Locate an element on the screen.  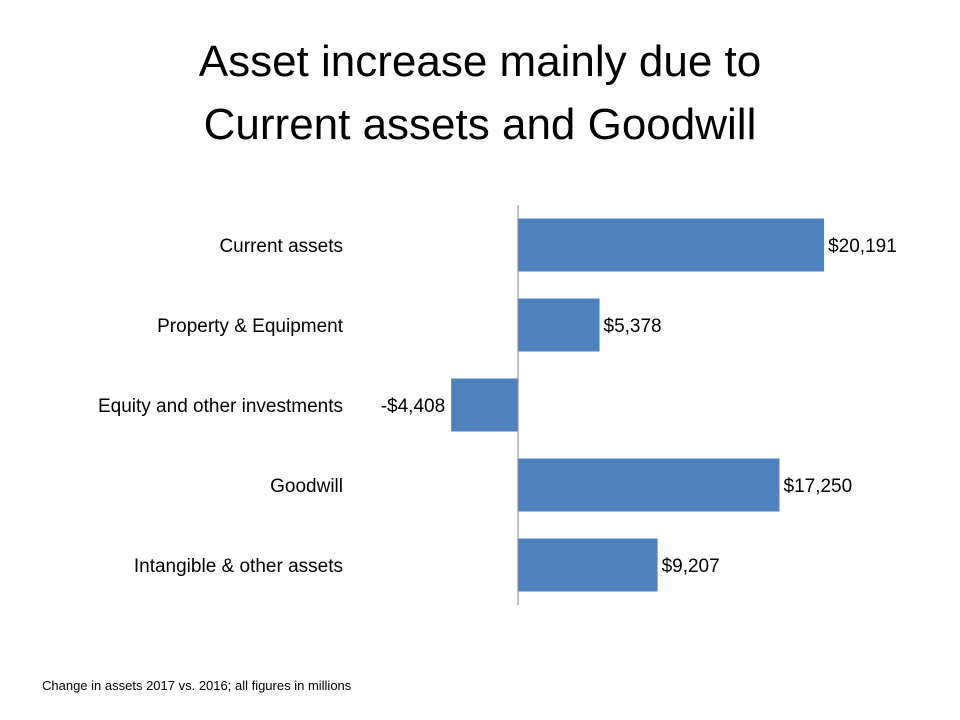
category-label: Property & Equipment is located at coordinates (250, 326).